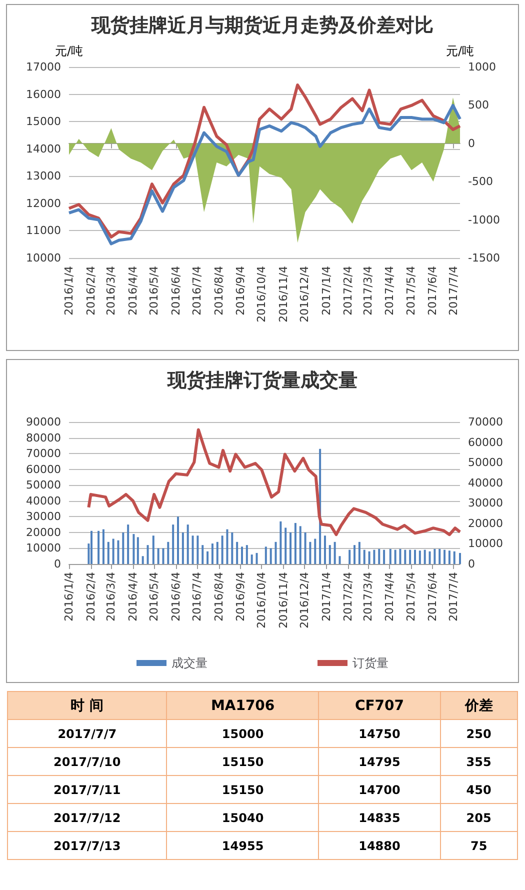  What do you see at coordinates (305, 600) in the screenshot?
I see `x-tick-label: 2016/12/4` at bounding box center [305, 600].